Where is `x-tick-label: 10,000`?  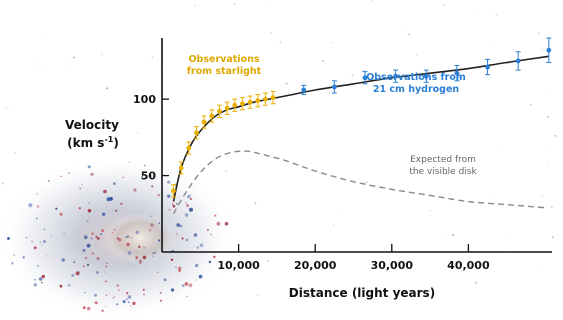
x-tick-label: 10,000 is located at coordinates (238, 265).